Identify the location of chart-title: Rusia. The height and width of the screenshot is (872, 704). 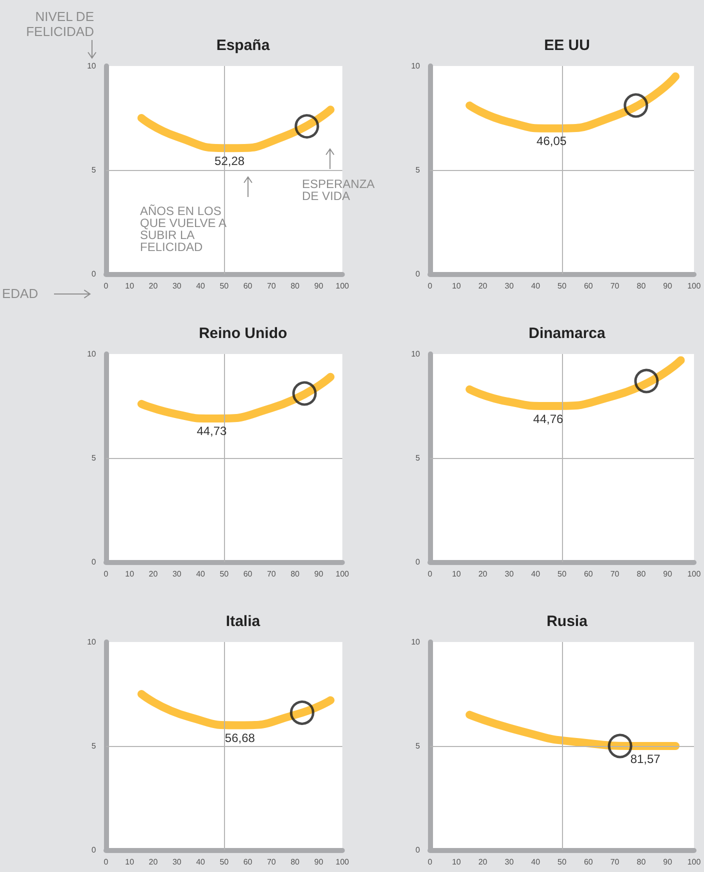
(567, 621).